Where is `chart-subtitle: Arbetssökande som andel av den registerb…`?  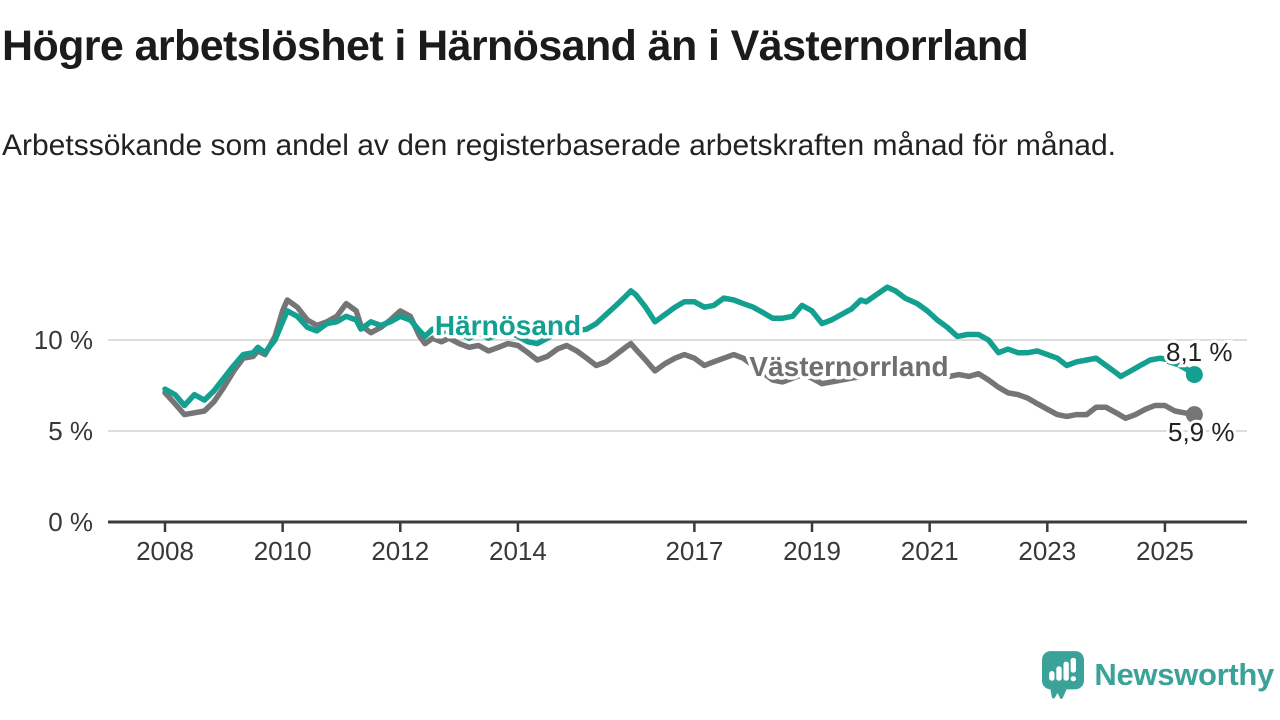 chart-subtitle: Arbetssökande som andel av den registerb… is located at coordinates (559, 145).